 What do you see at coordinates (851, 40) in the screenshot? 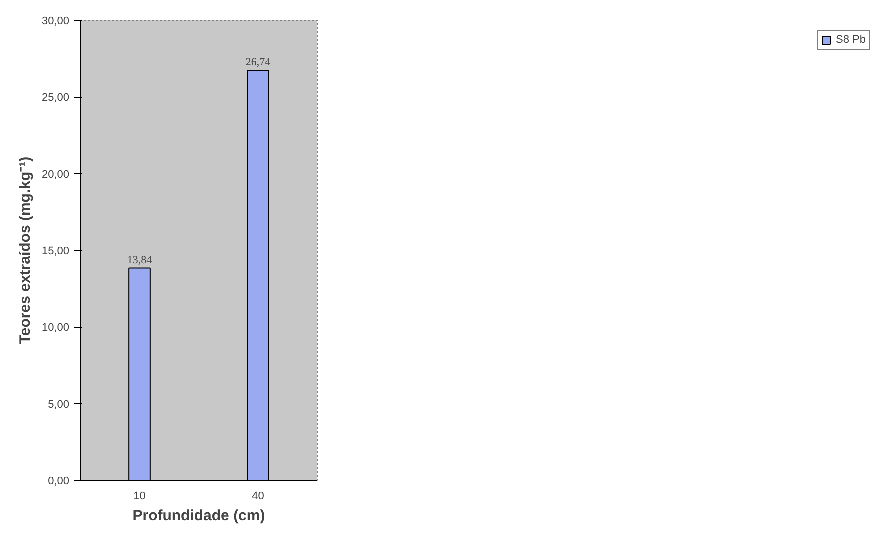
I see `legend-label: S8 Pb` at bounding box center [851, 40].